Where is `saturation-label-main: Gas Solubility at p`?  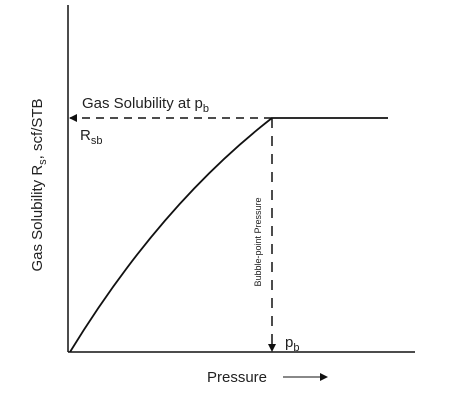
saturation-label-main: Gas Solubility at p is located at coordinates (142, 103).